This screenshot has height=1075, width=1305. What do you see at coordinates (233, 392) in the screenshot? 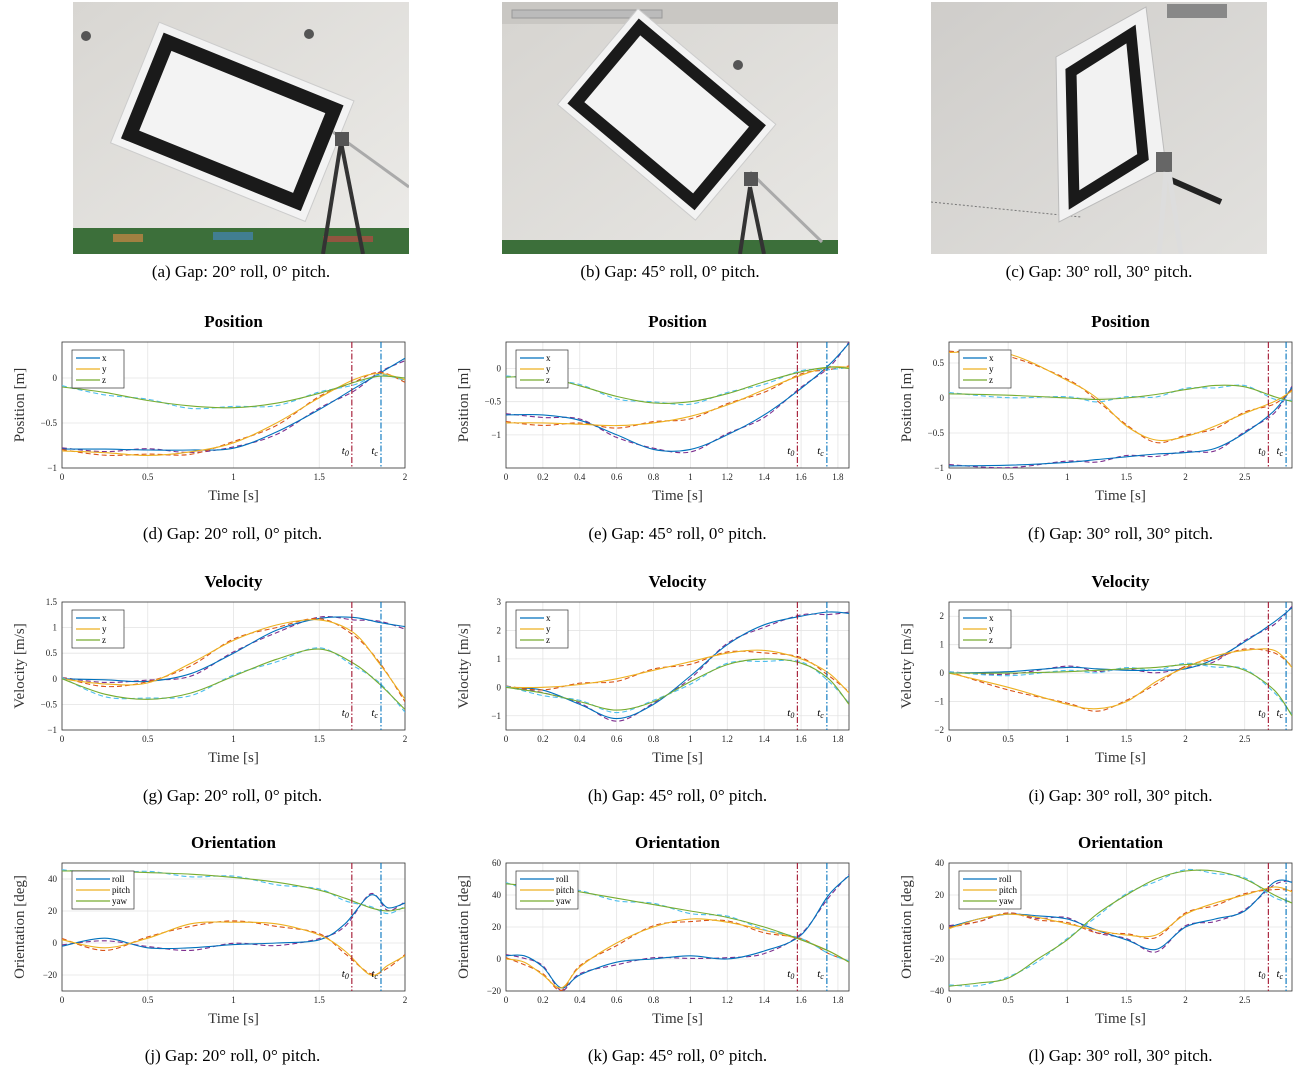
I see `series-ref-z` at bounding box center [233, 392].